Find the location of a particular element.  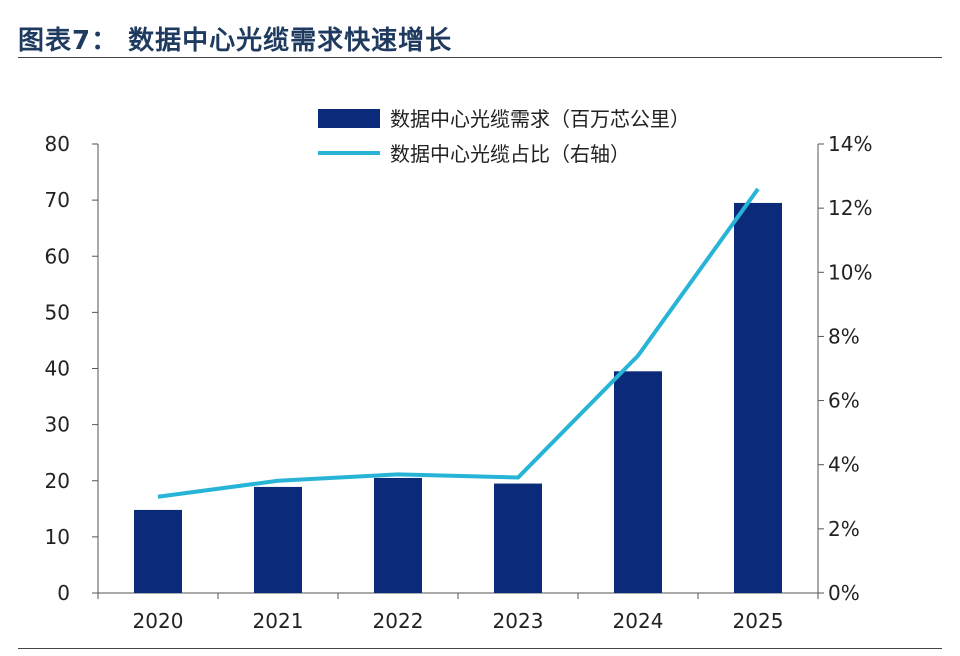

left-axis-tick-label: 40 is located at coordinates (57, 369).